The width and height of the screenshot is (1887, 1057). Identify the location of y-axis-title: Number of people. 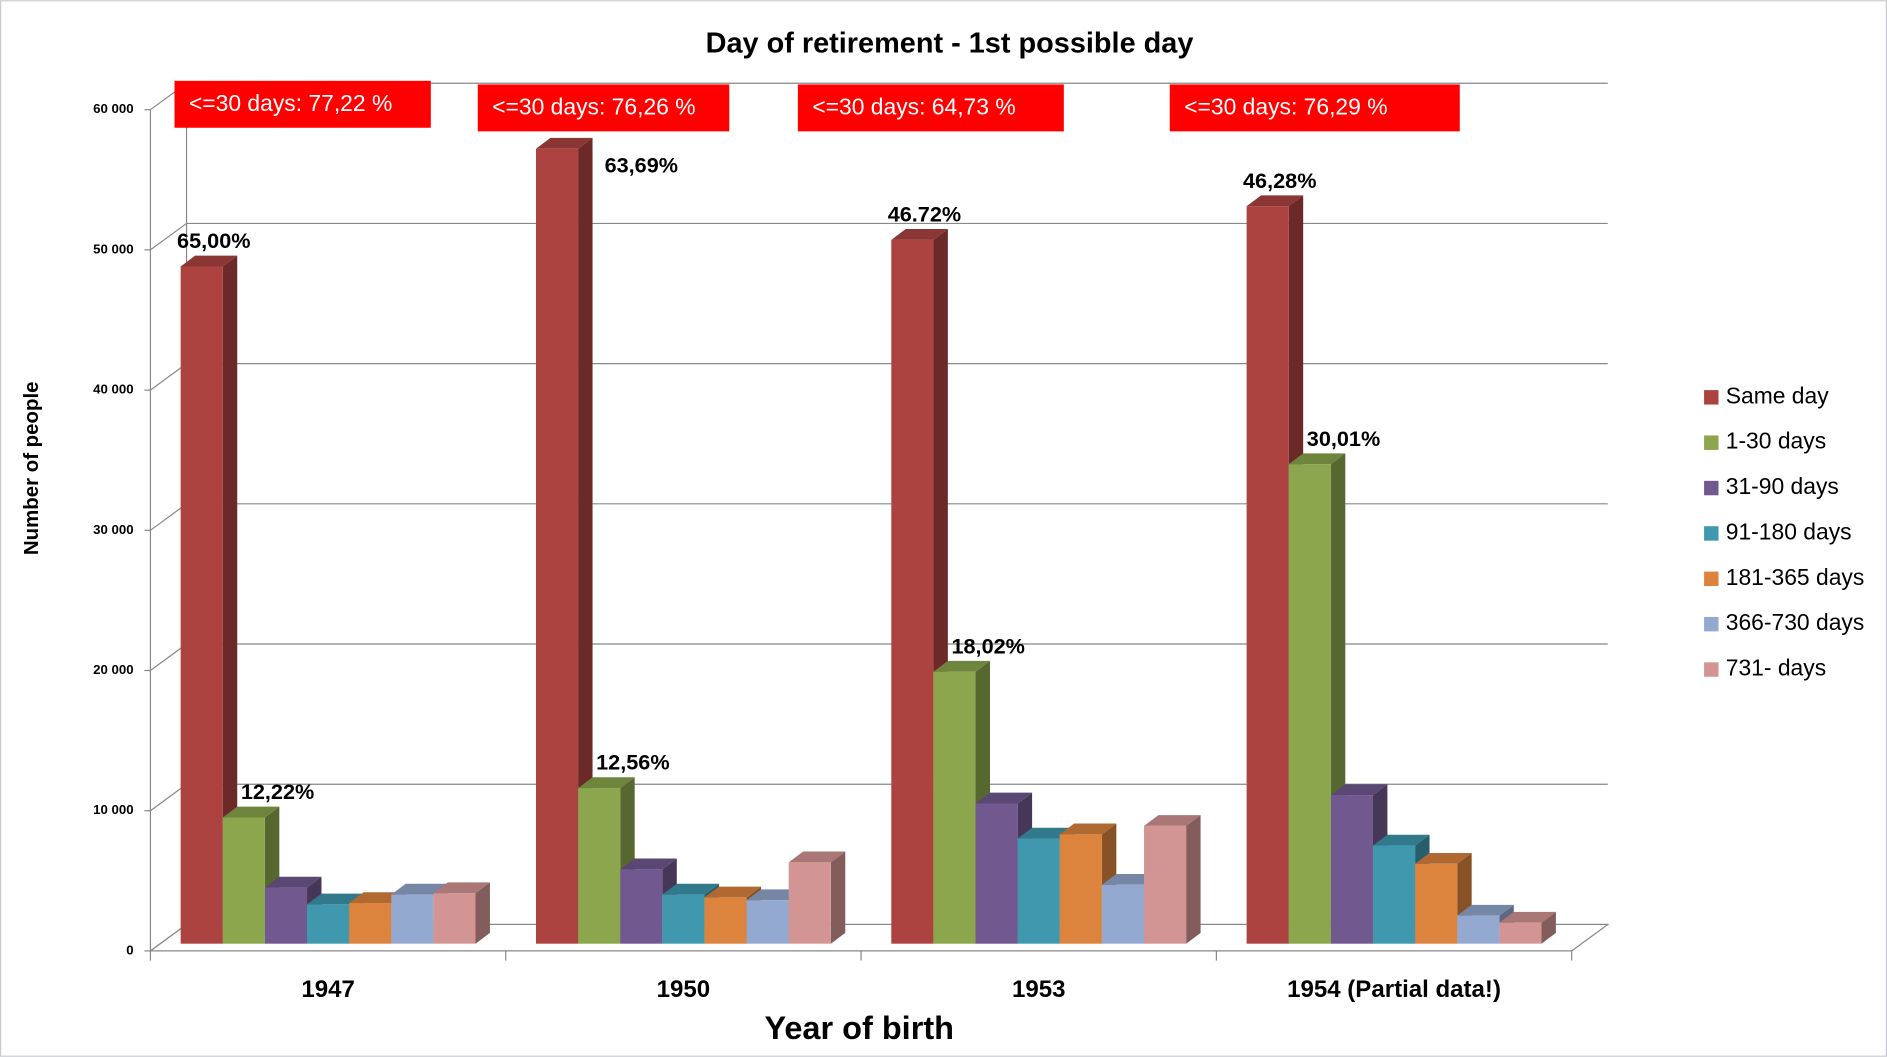
(31, 468).